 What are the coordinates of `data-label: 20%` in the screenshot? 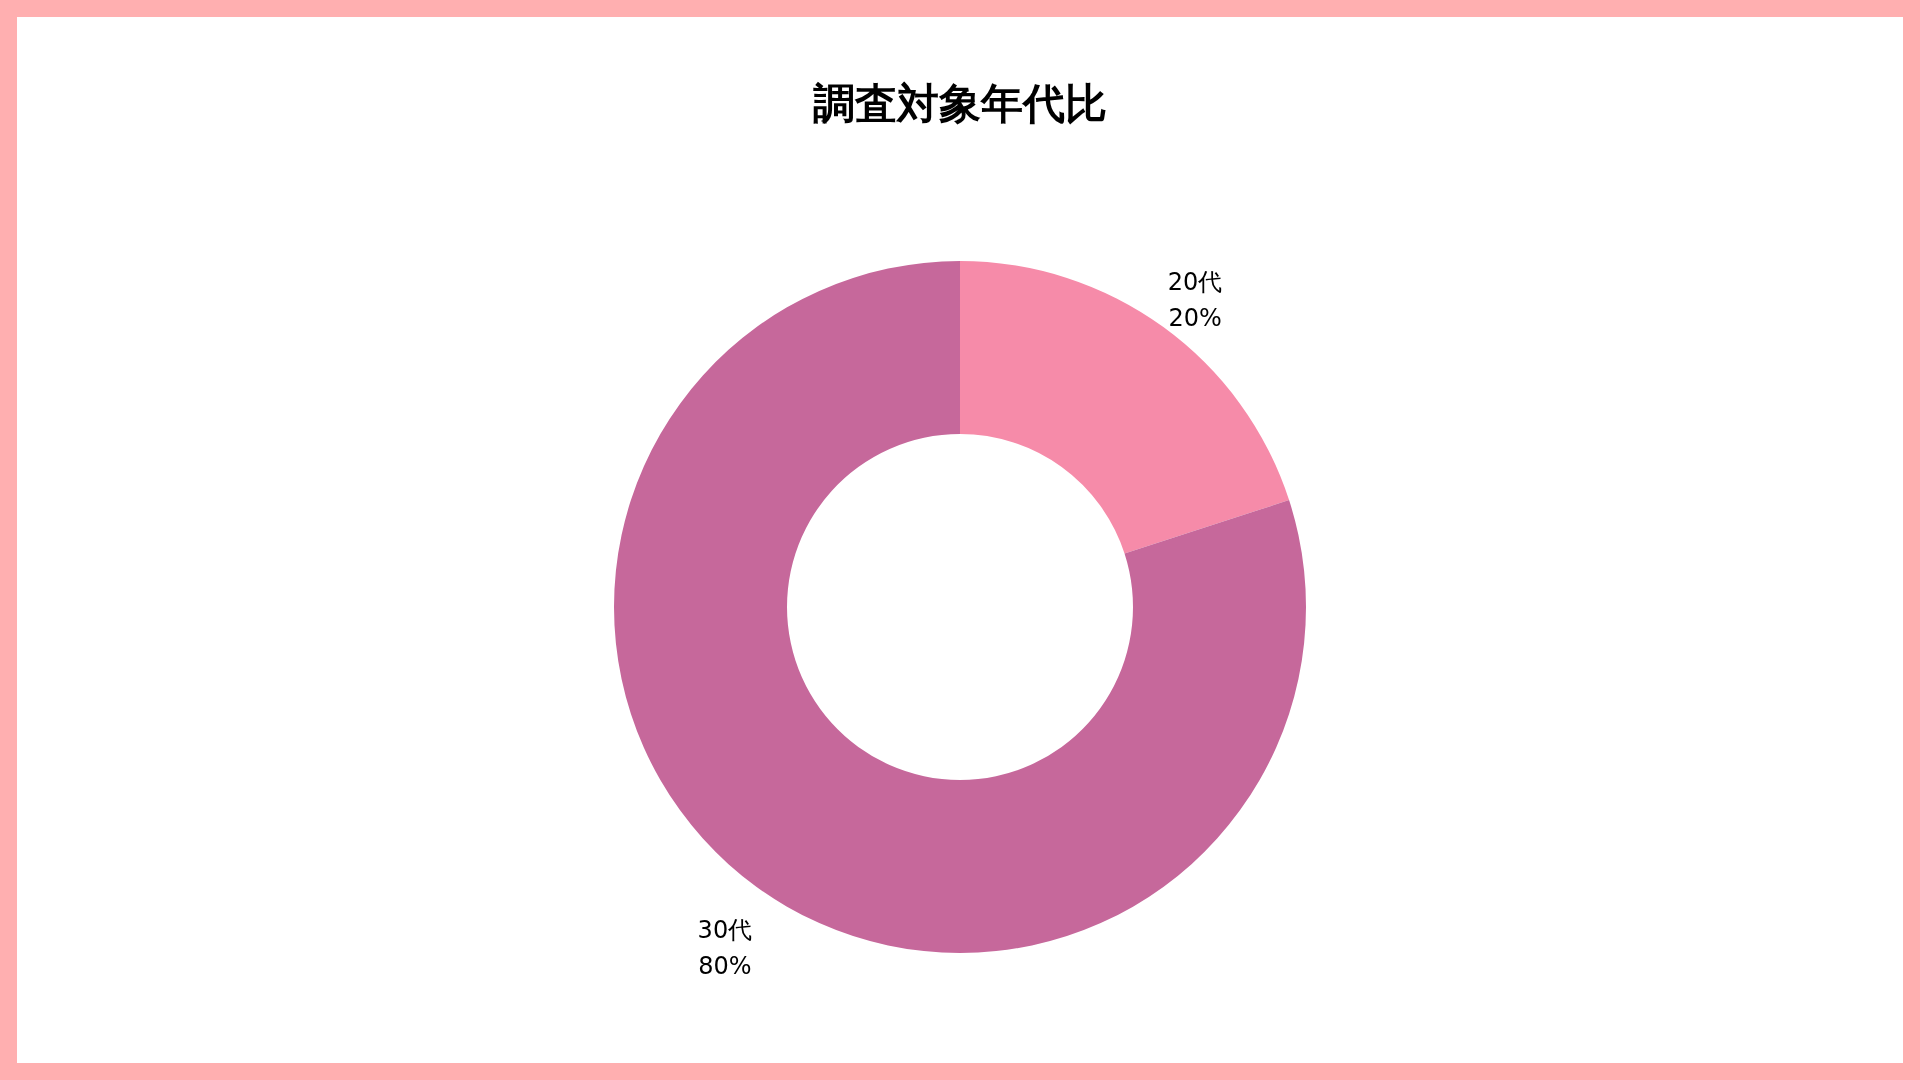 It's located at (1195, 318).